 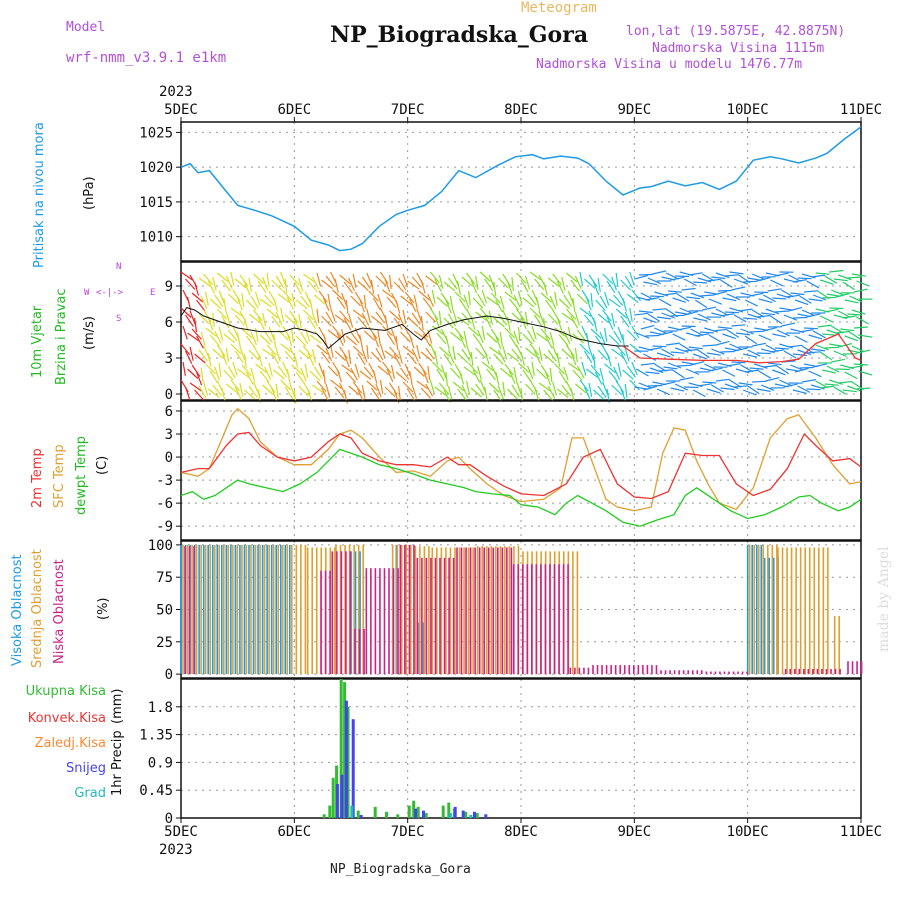 What do you see at coordinates (169, 675) in the screenshot?
I see `clouds-y-tick-label: 0` at bounding box center [169, 675].